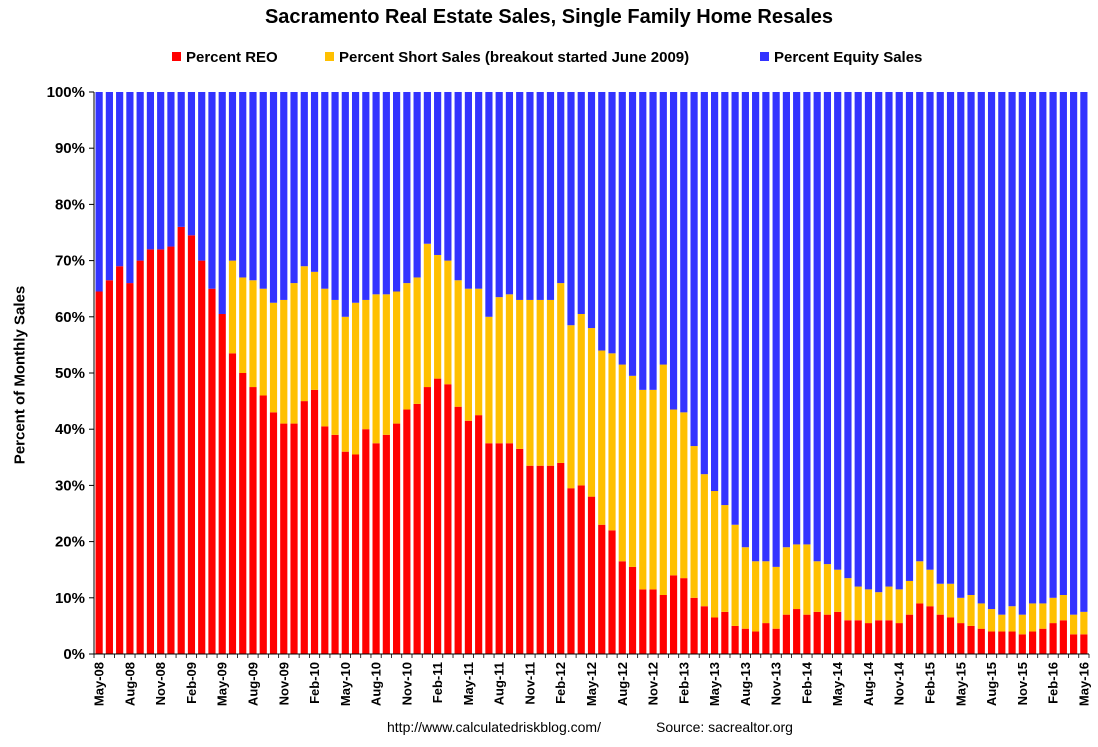  I want to click on x-tick-label: Nov-13, so click(776, 683).